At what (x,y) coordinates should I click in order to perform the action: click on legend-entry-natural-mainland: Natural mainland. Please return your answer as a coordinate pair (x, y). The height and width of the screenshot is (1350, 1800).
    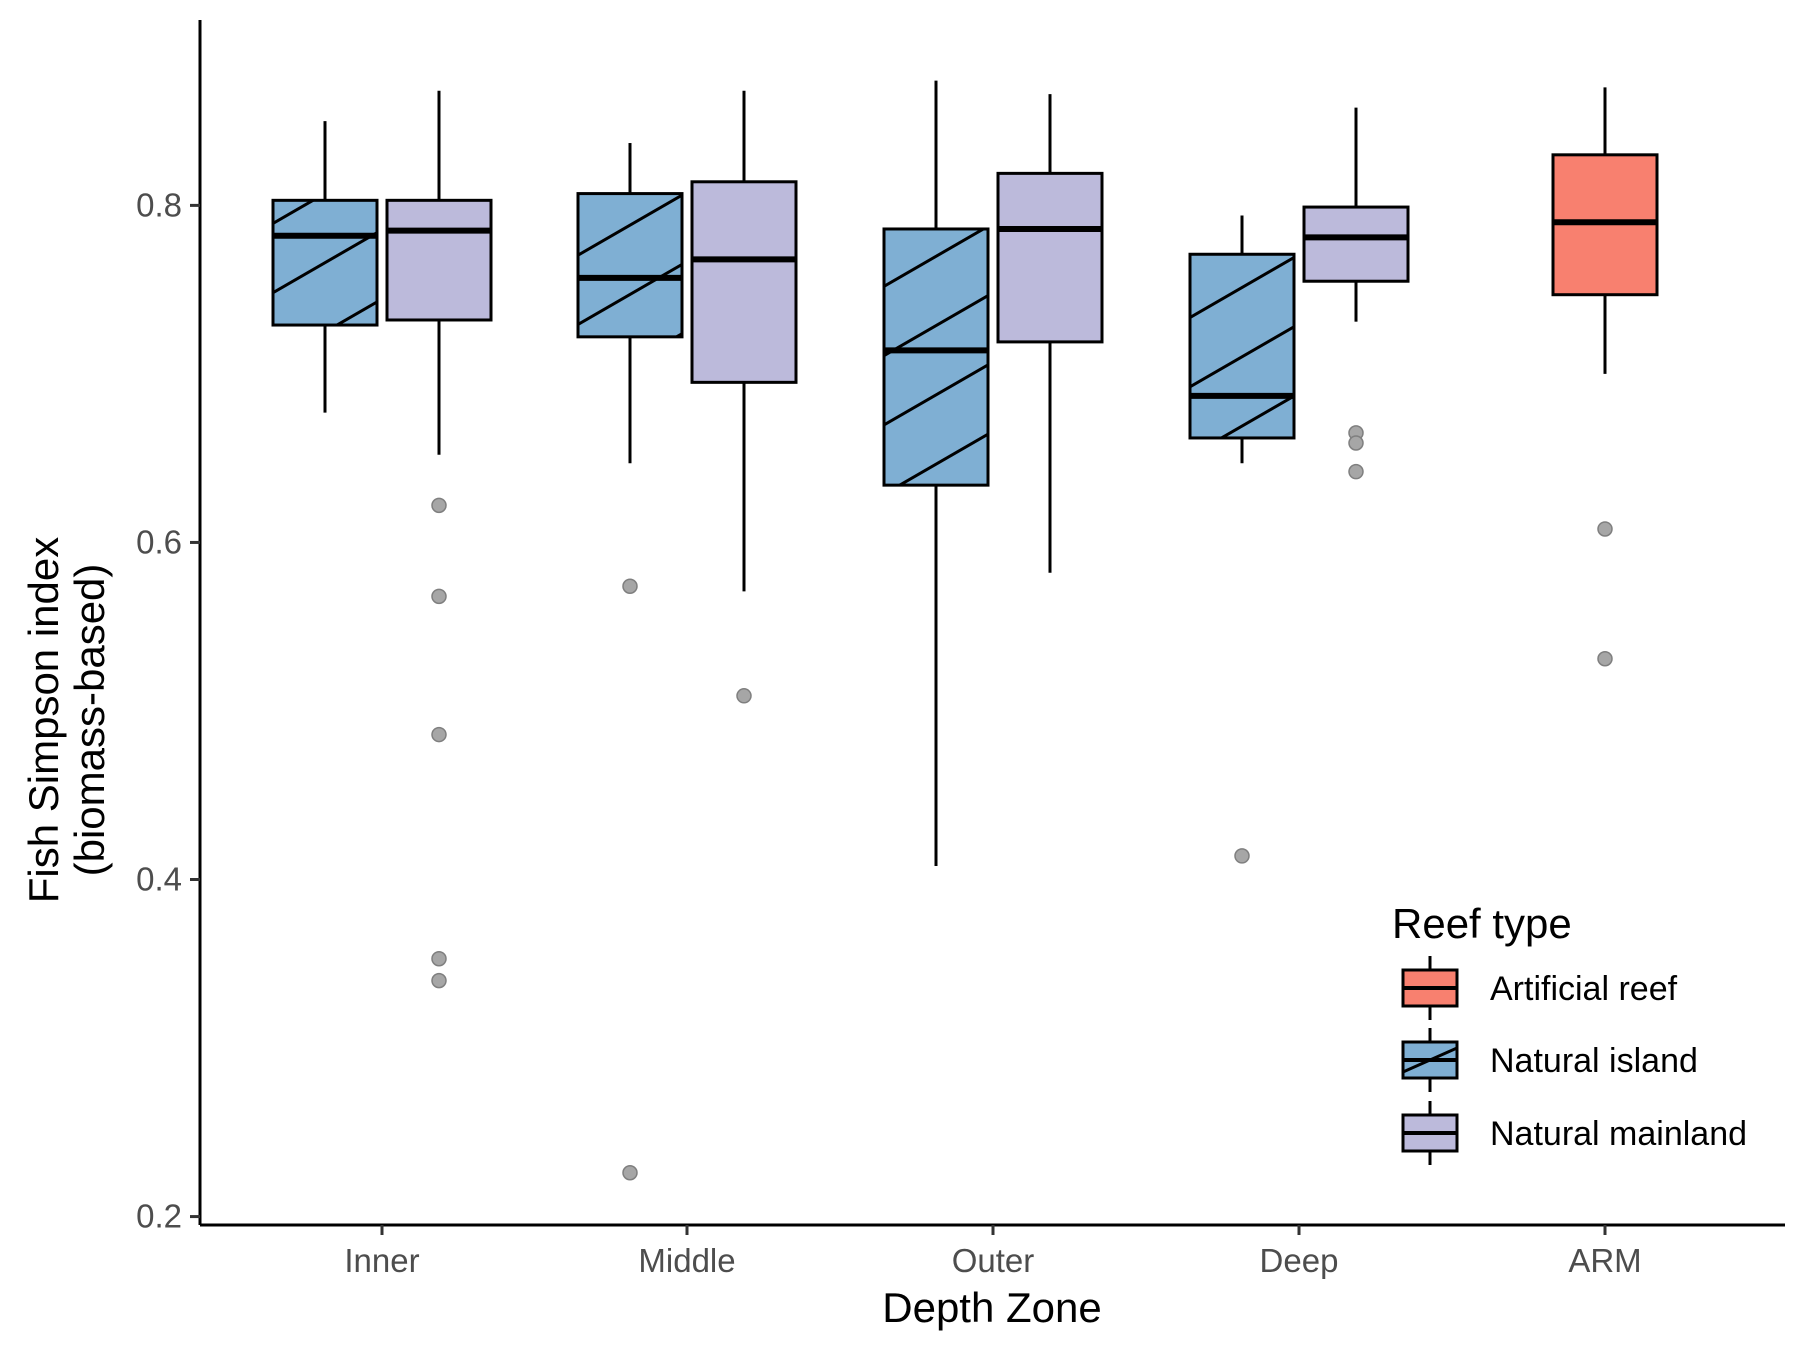
    Looking at the image, I should click on (1574, 1133).